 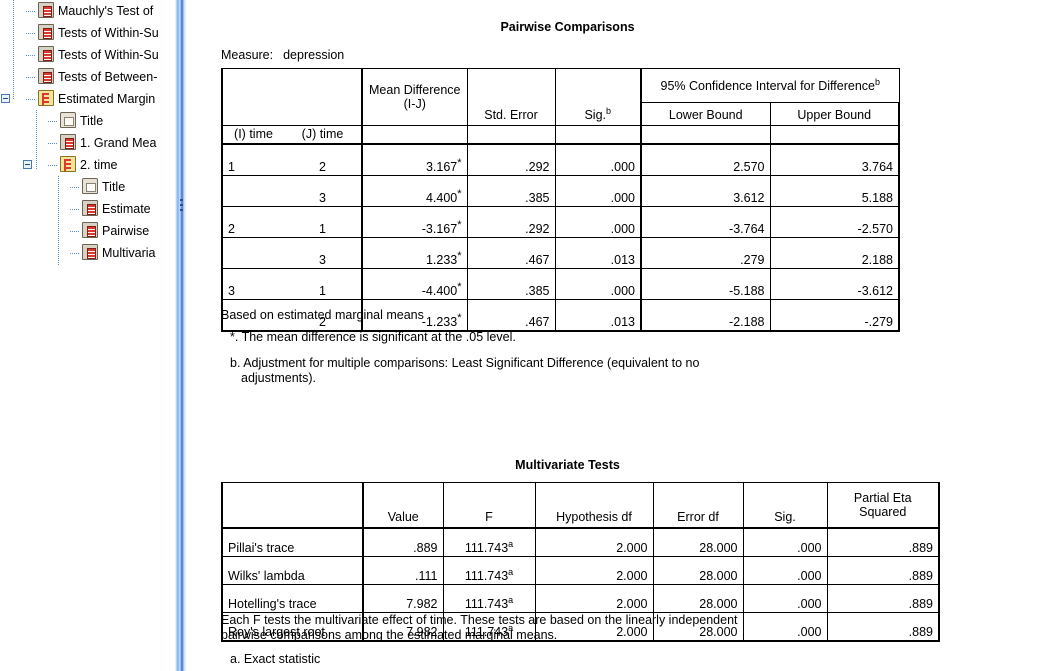 I want to click on table-row: 3 4.400* .385 .000 3.612 5.188, so click(x=560, y=191).